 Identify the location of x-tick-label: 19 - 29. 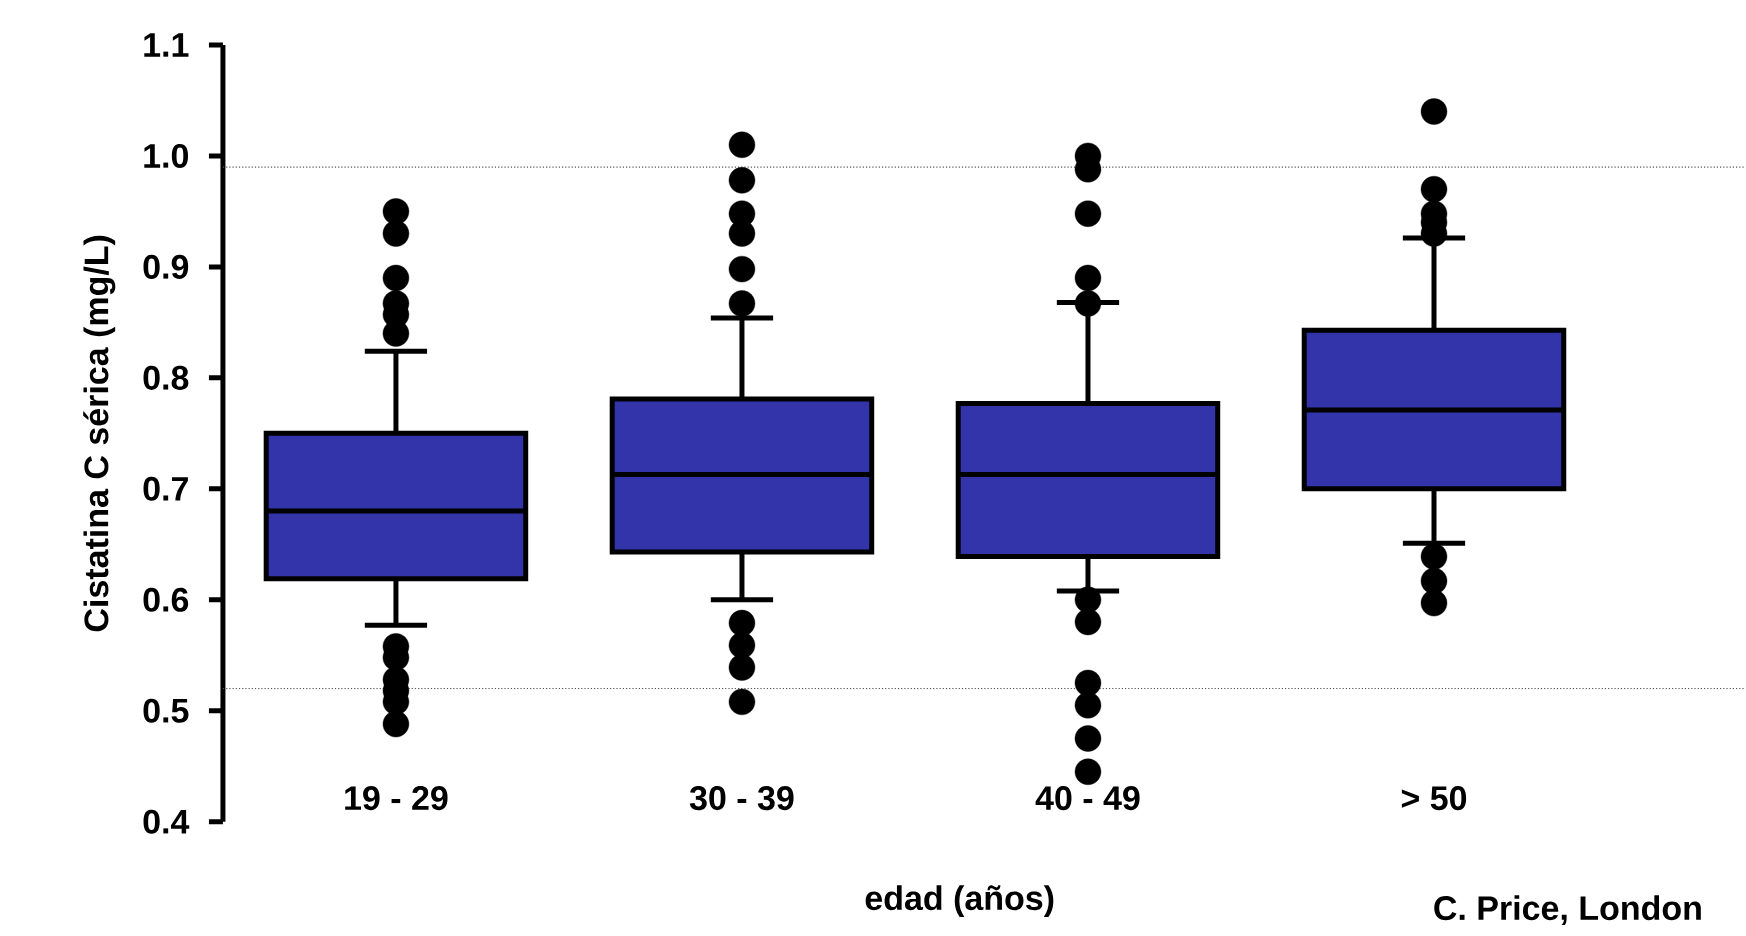
(396, 797).